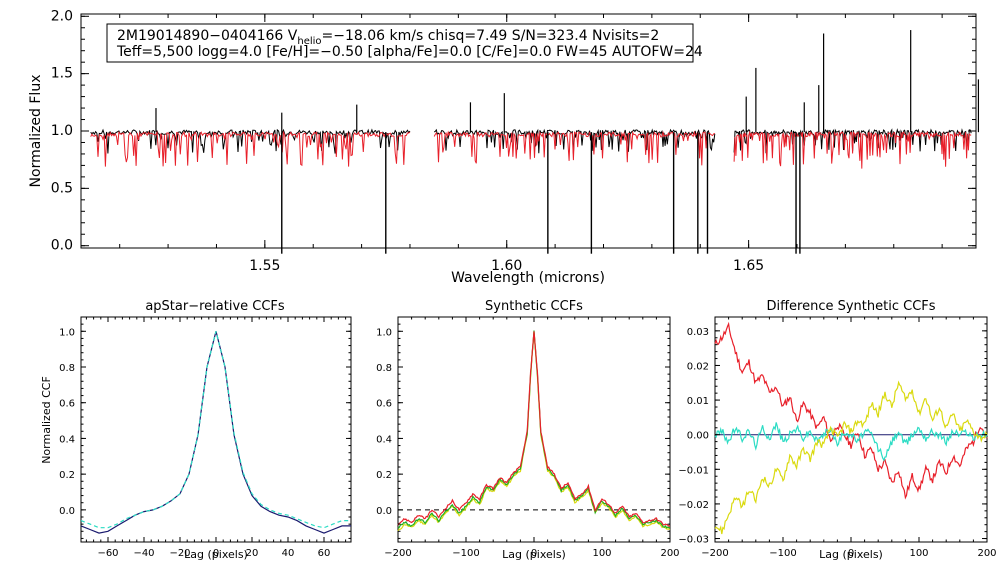 Image resolution: width=1008 pixels, height=576 pixels. What do you see at coordinates (62, 74) in the screenshot?
I see `y-tick-label: 1.5` at bounding box center [62, 74].